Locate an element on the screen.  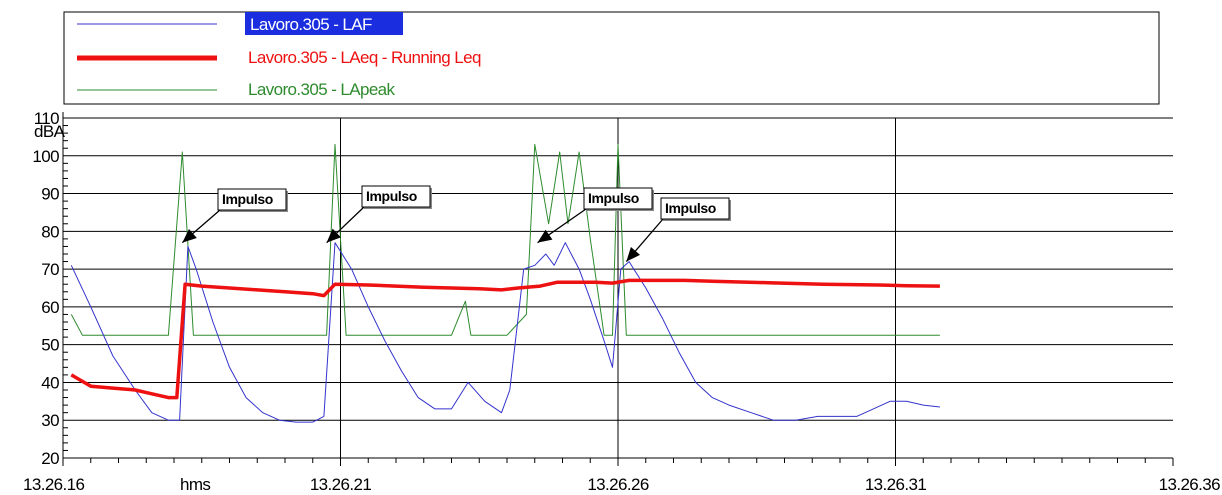
x-axis-label: hms is located at coordinates (195, 484).